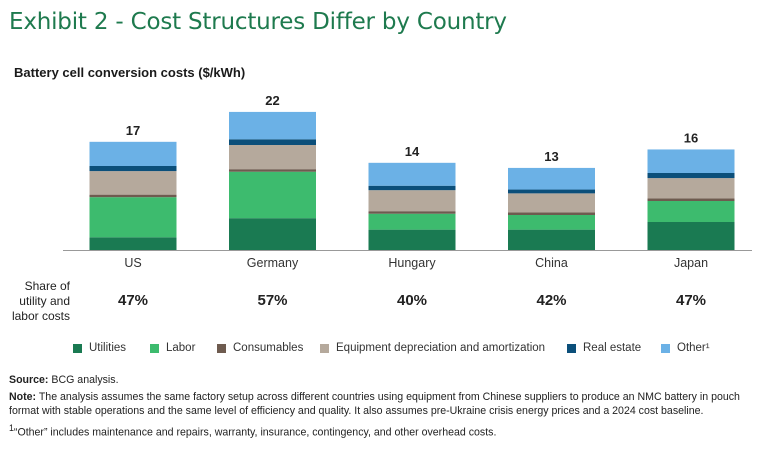 The height and width of the screenshot is (466, 768). Describe the element at coordinates (130, 72) in the screenshot. I see `chart-subtitle: Battery cell conversion costs ($/kWh)` at that location.